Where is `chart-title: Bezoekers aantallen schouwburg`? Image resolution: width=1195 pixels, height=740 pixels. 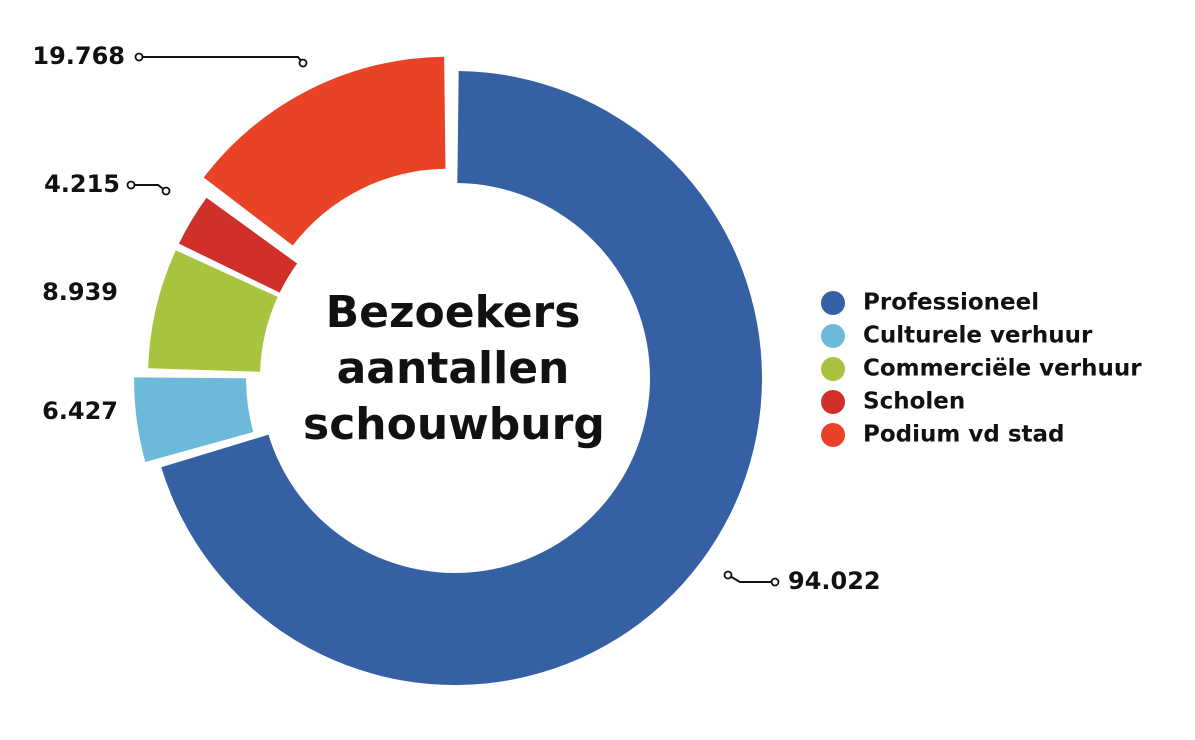
chart-title: Bezoekers aantallen schouwburg is located at coordinates (454, 368).